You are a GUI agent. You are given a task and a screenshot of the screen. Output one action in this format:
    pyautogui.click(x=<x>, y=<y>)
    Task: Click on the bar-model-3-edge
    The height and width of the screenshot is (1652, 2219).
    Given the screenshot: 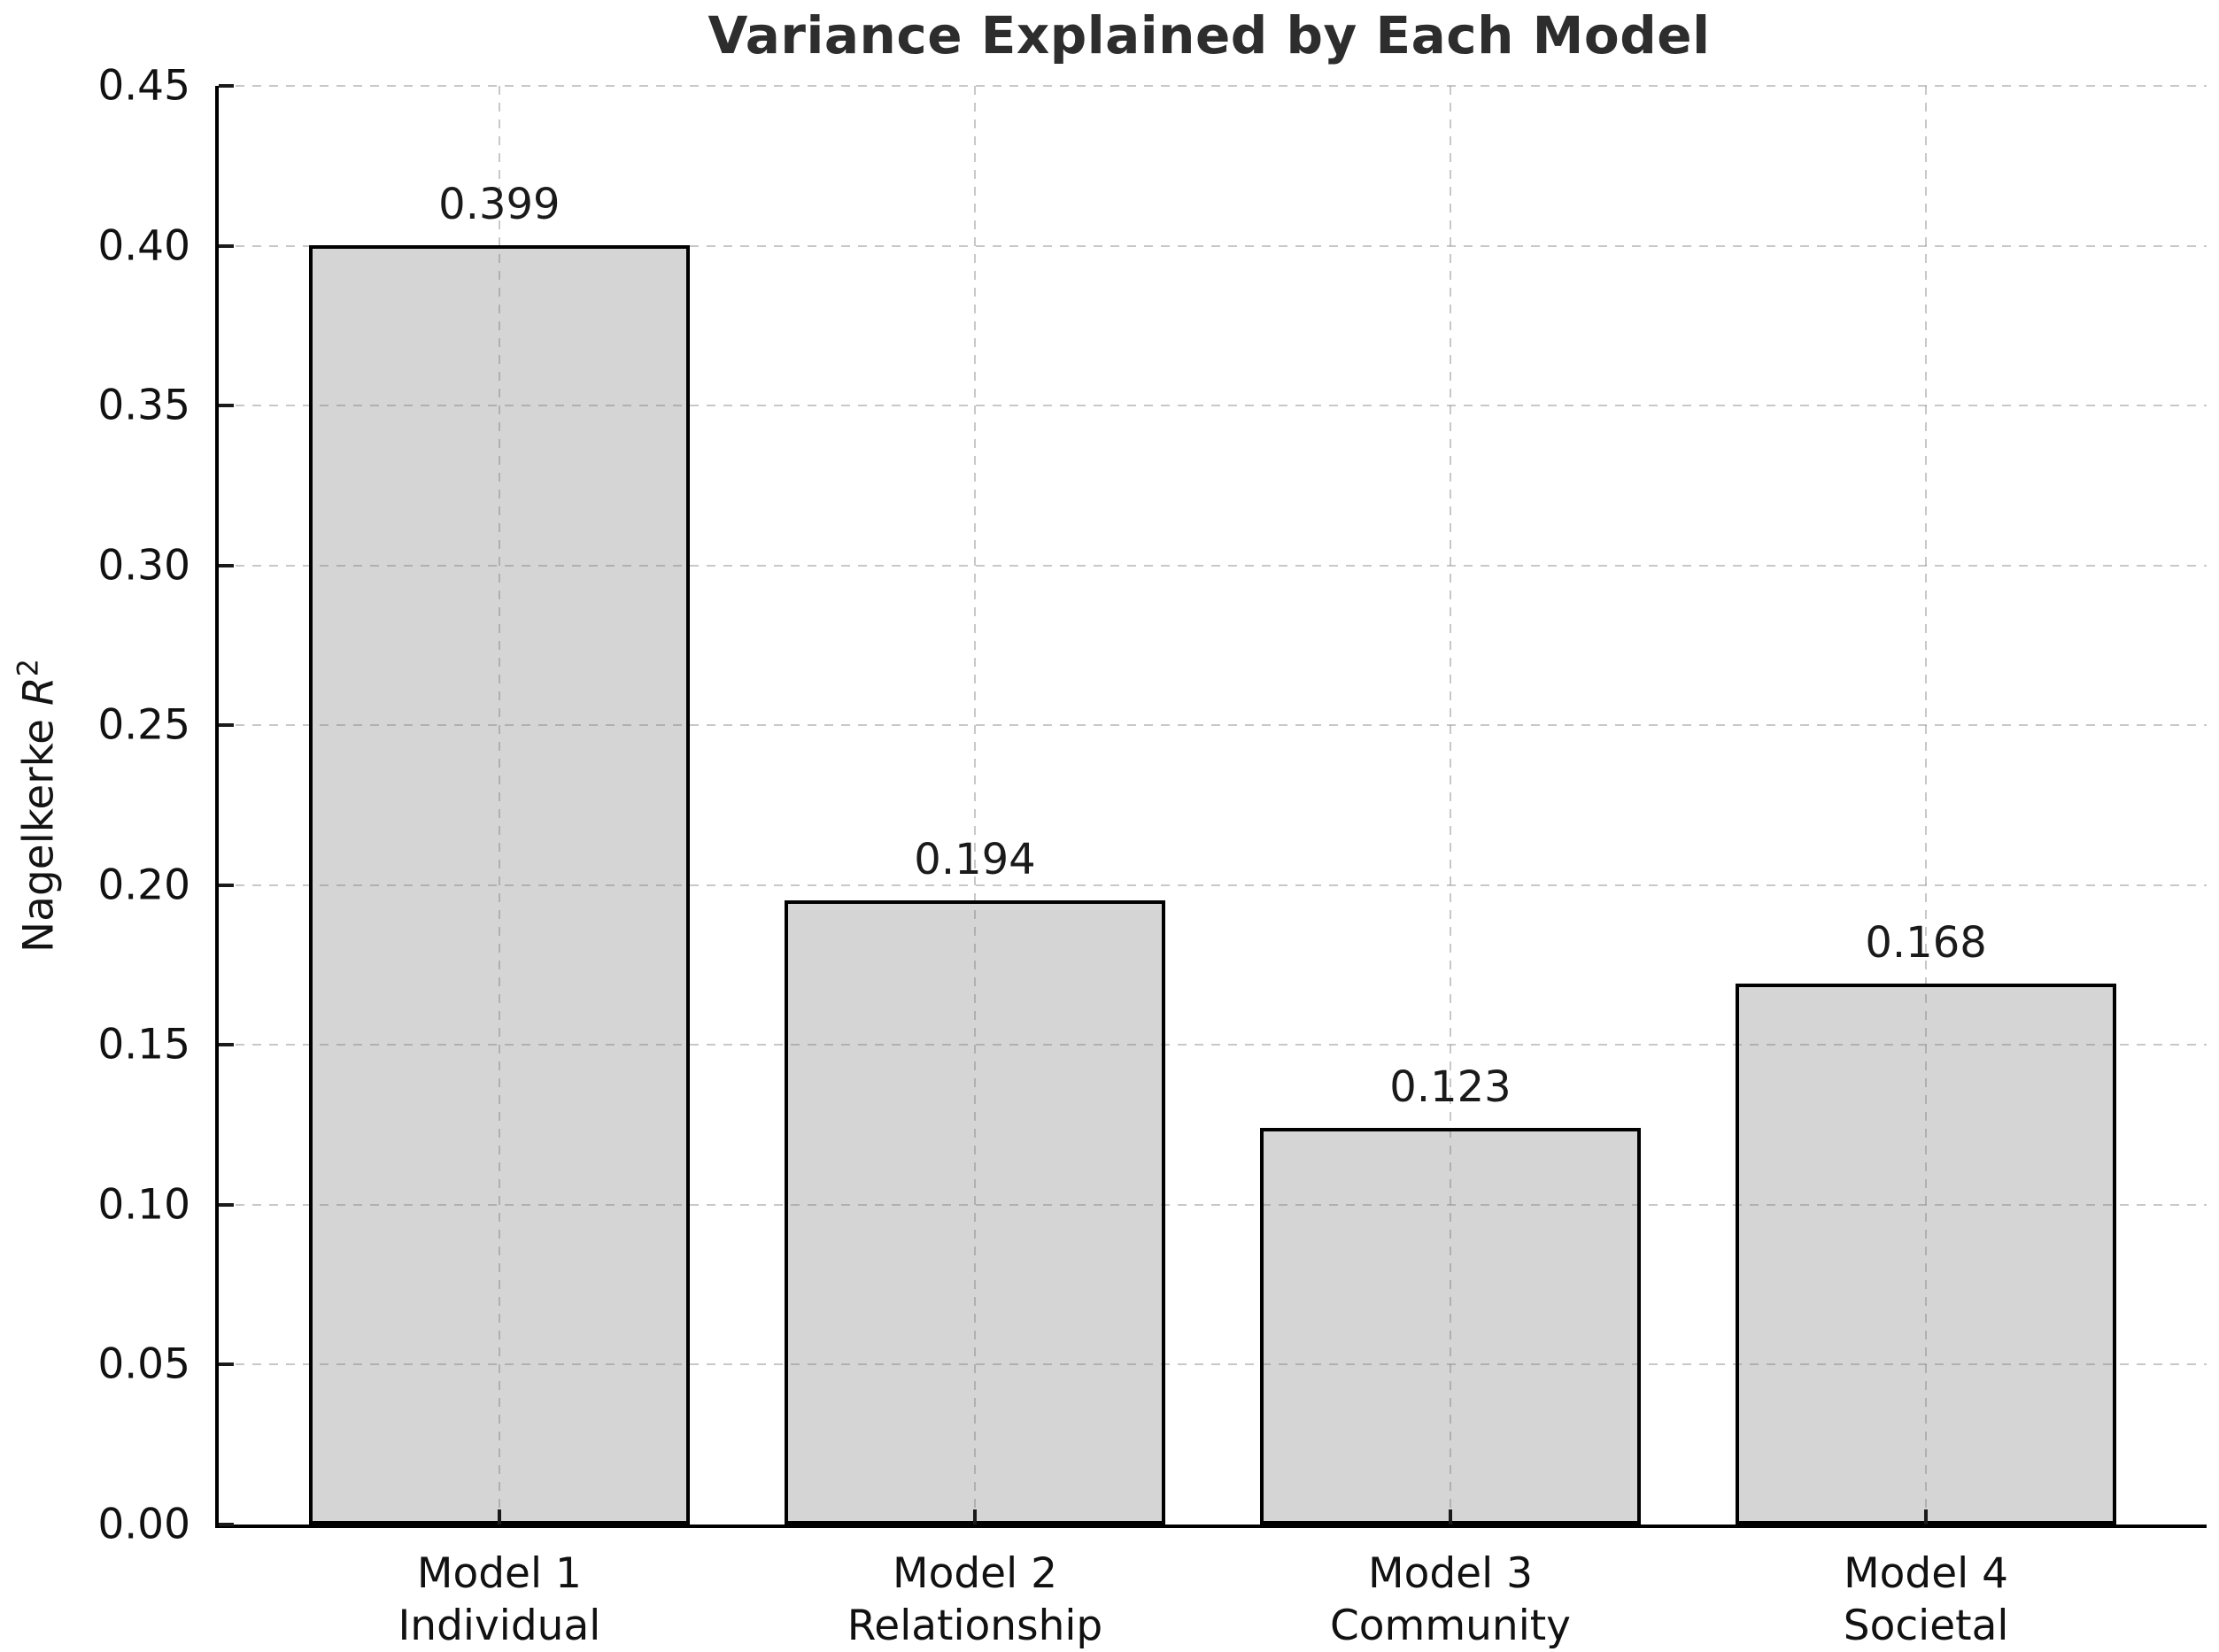 What is the action you would take?
    pyautogui.click(x=1451, y=1326)
    